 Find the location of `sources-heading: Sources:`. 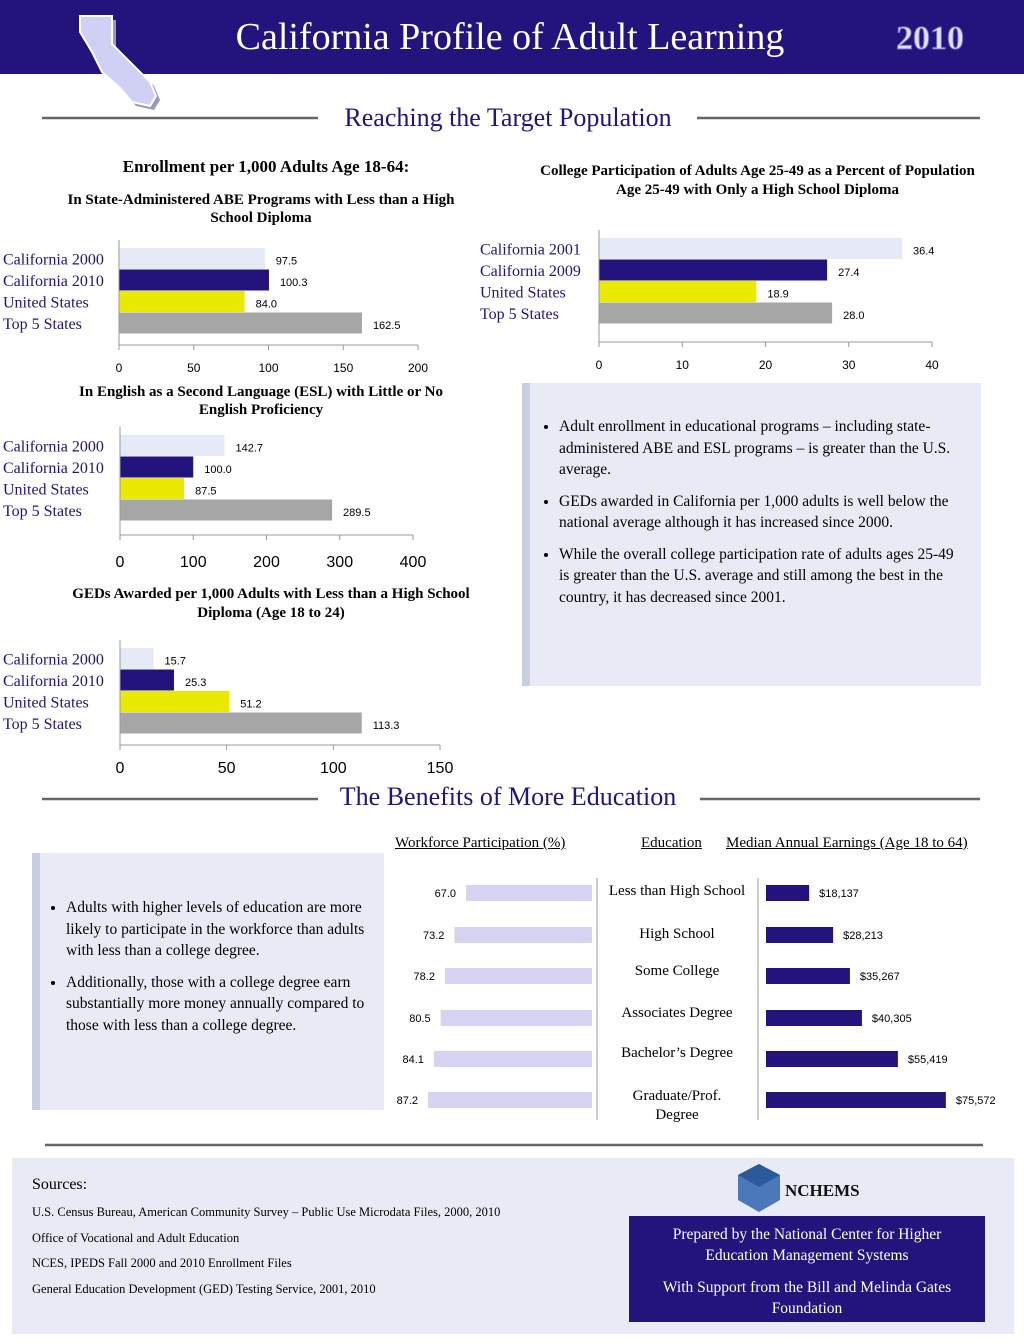

sources-heading: Sources: is located at coordinates (60, 1184).